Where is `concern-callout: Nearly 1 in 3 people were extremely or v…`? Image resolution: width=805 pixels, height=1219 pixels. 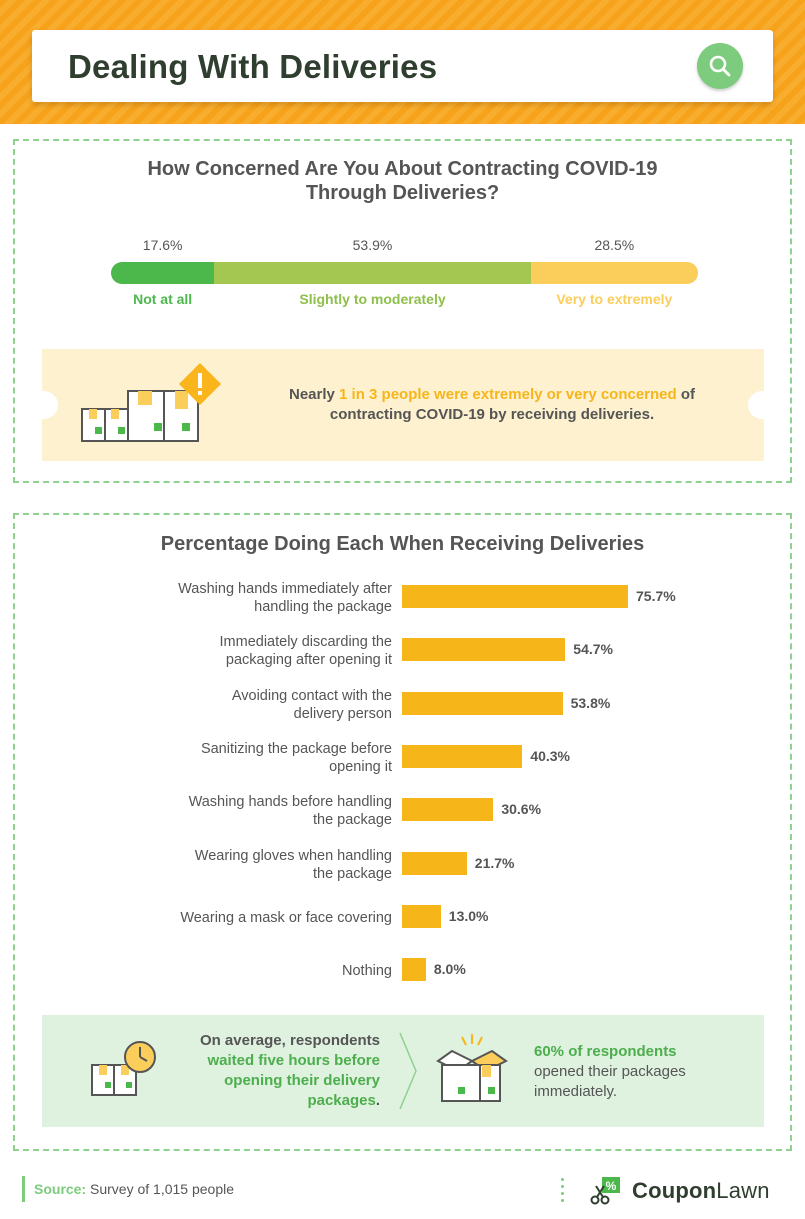
concern-callout: Nearly 1 in 3 people were extremely or v… is located at coordinates (403, 405).